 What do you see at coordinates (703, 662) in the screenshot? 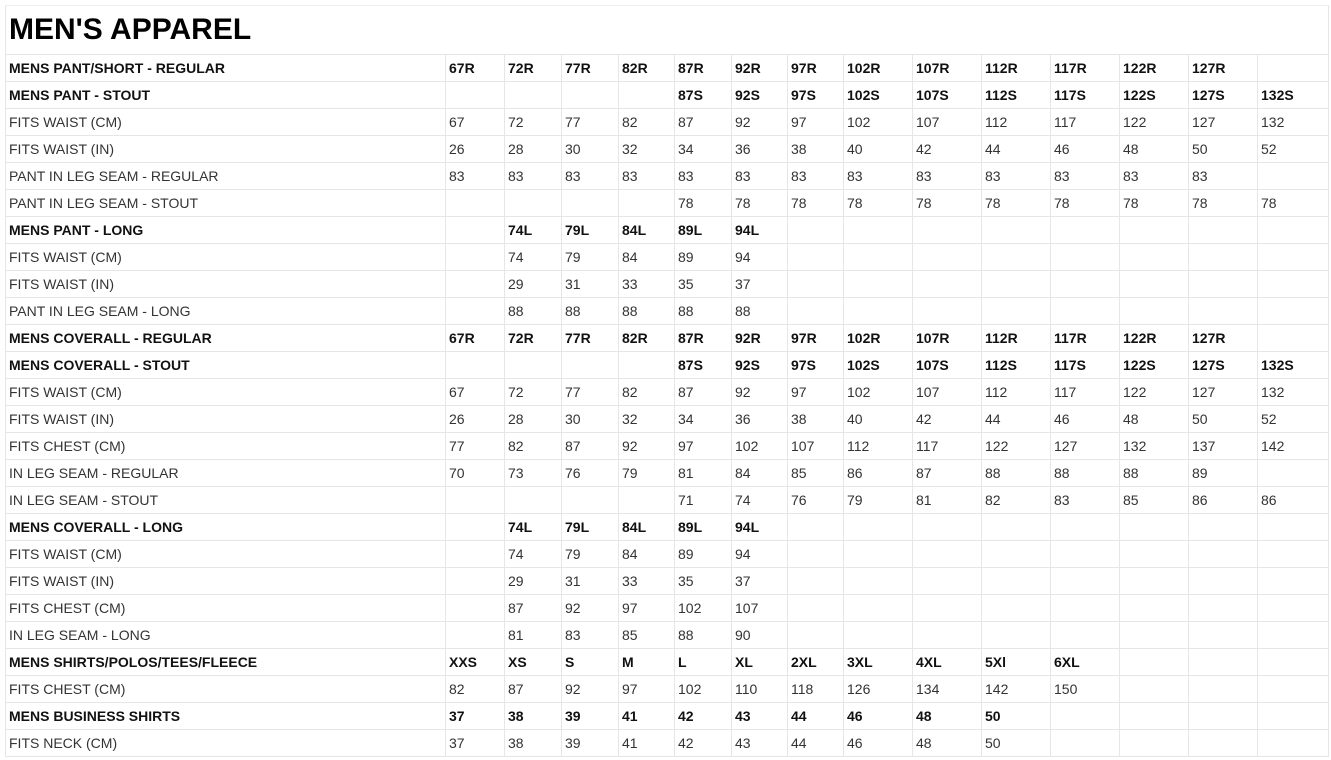
I see `size-cell: L` at bounding box center [703, 662].